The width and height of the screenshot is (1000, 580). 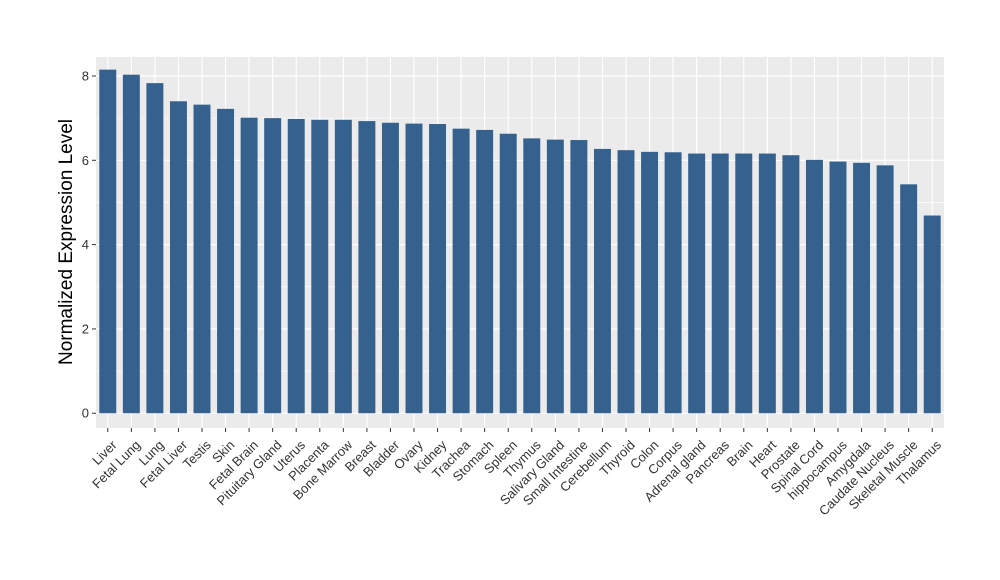 I want to click on y-axis-title: Normalized Expression Level, so click(x=66, y=242).